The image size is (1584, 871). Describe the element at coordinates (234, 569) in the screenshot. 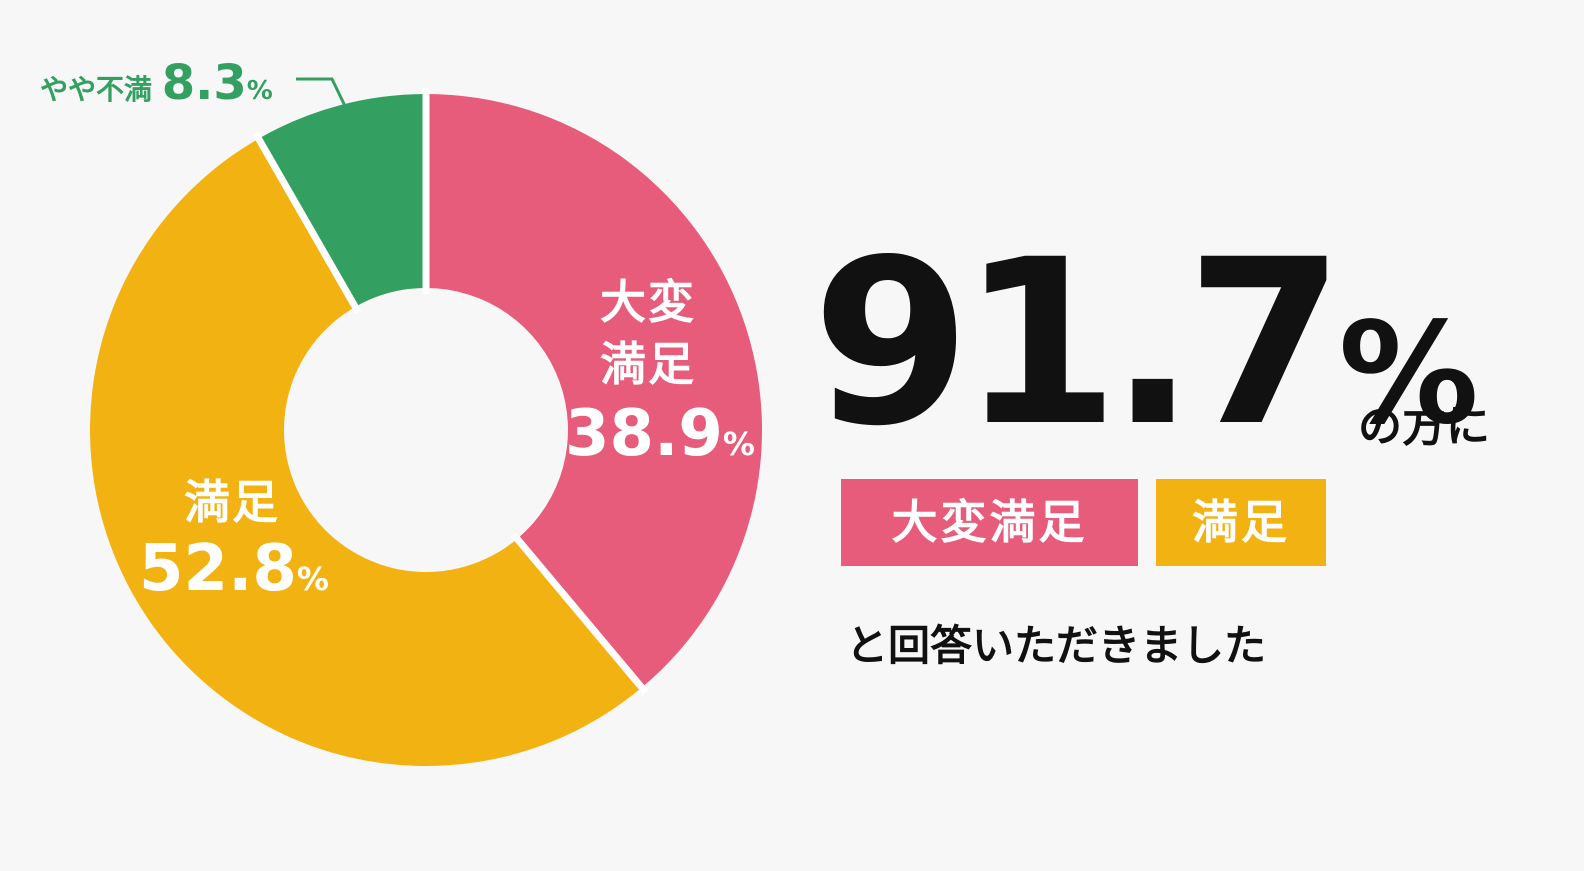

I see `slice-value-satisfied: 52.8%` at that location.